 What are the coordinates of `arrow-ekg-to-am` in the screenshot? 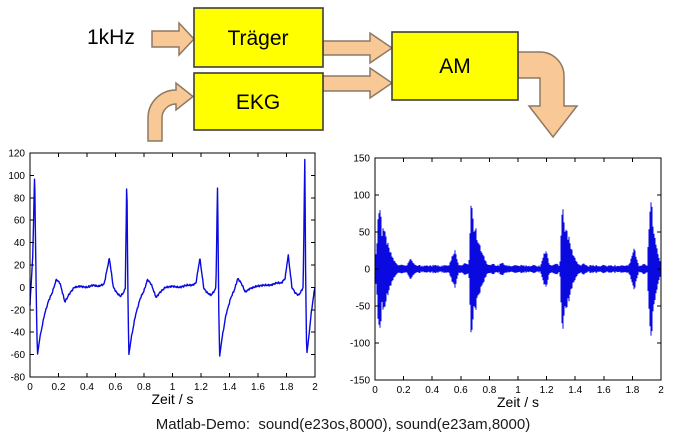 It's located at (358, 83).